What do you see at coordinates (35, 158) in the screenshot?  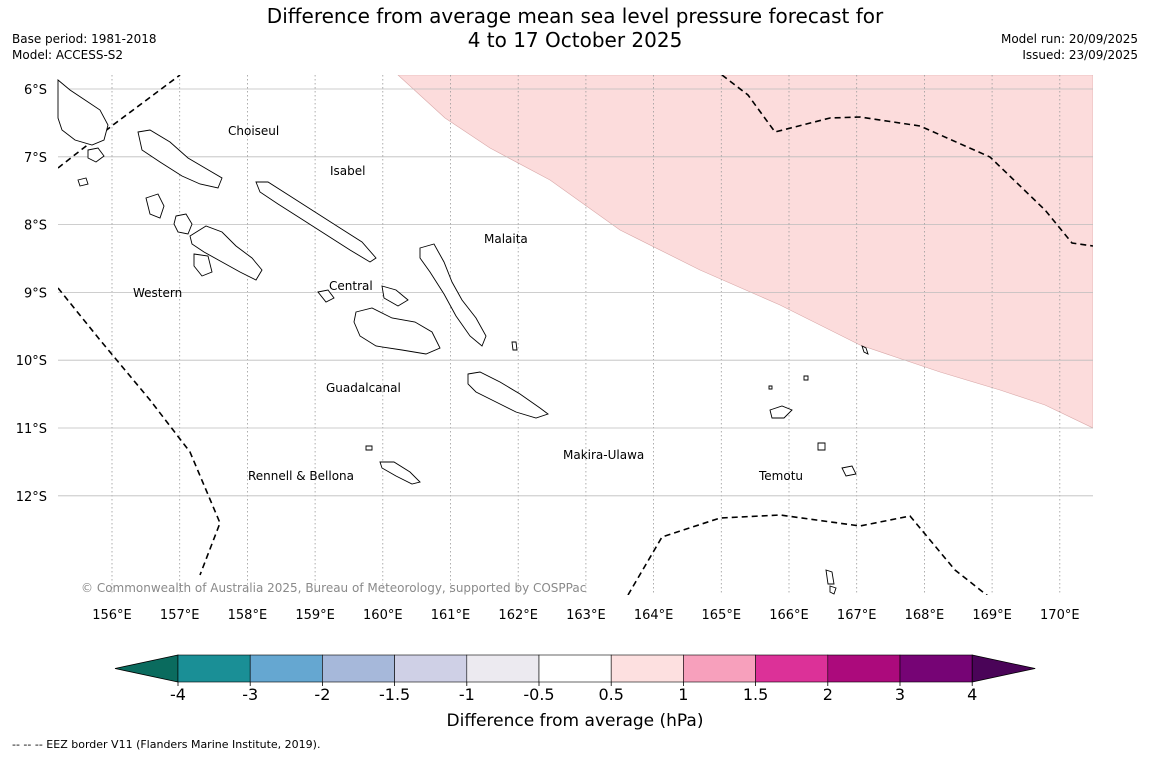 I see `lat-tick-label: 7°S` at bounding box center [35, 158].